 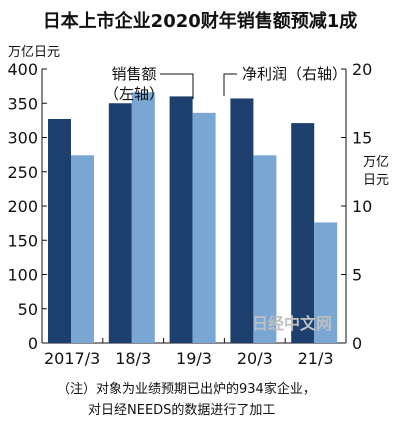 I want to click on footnote-line1: （注）对象为业绩预期已出炉的934家企业，, so click(x=186, y=389).